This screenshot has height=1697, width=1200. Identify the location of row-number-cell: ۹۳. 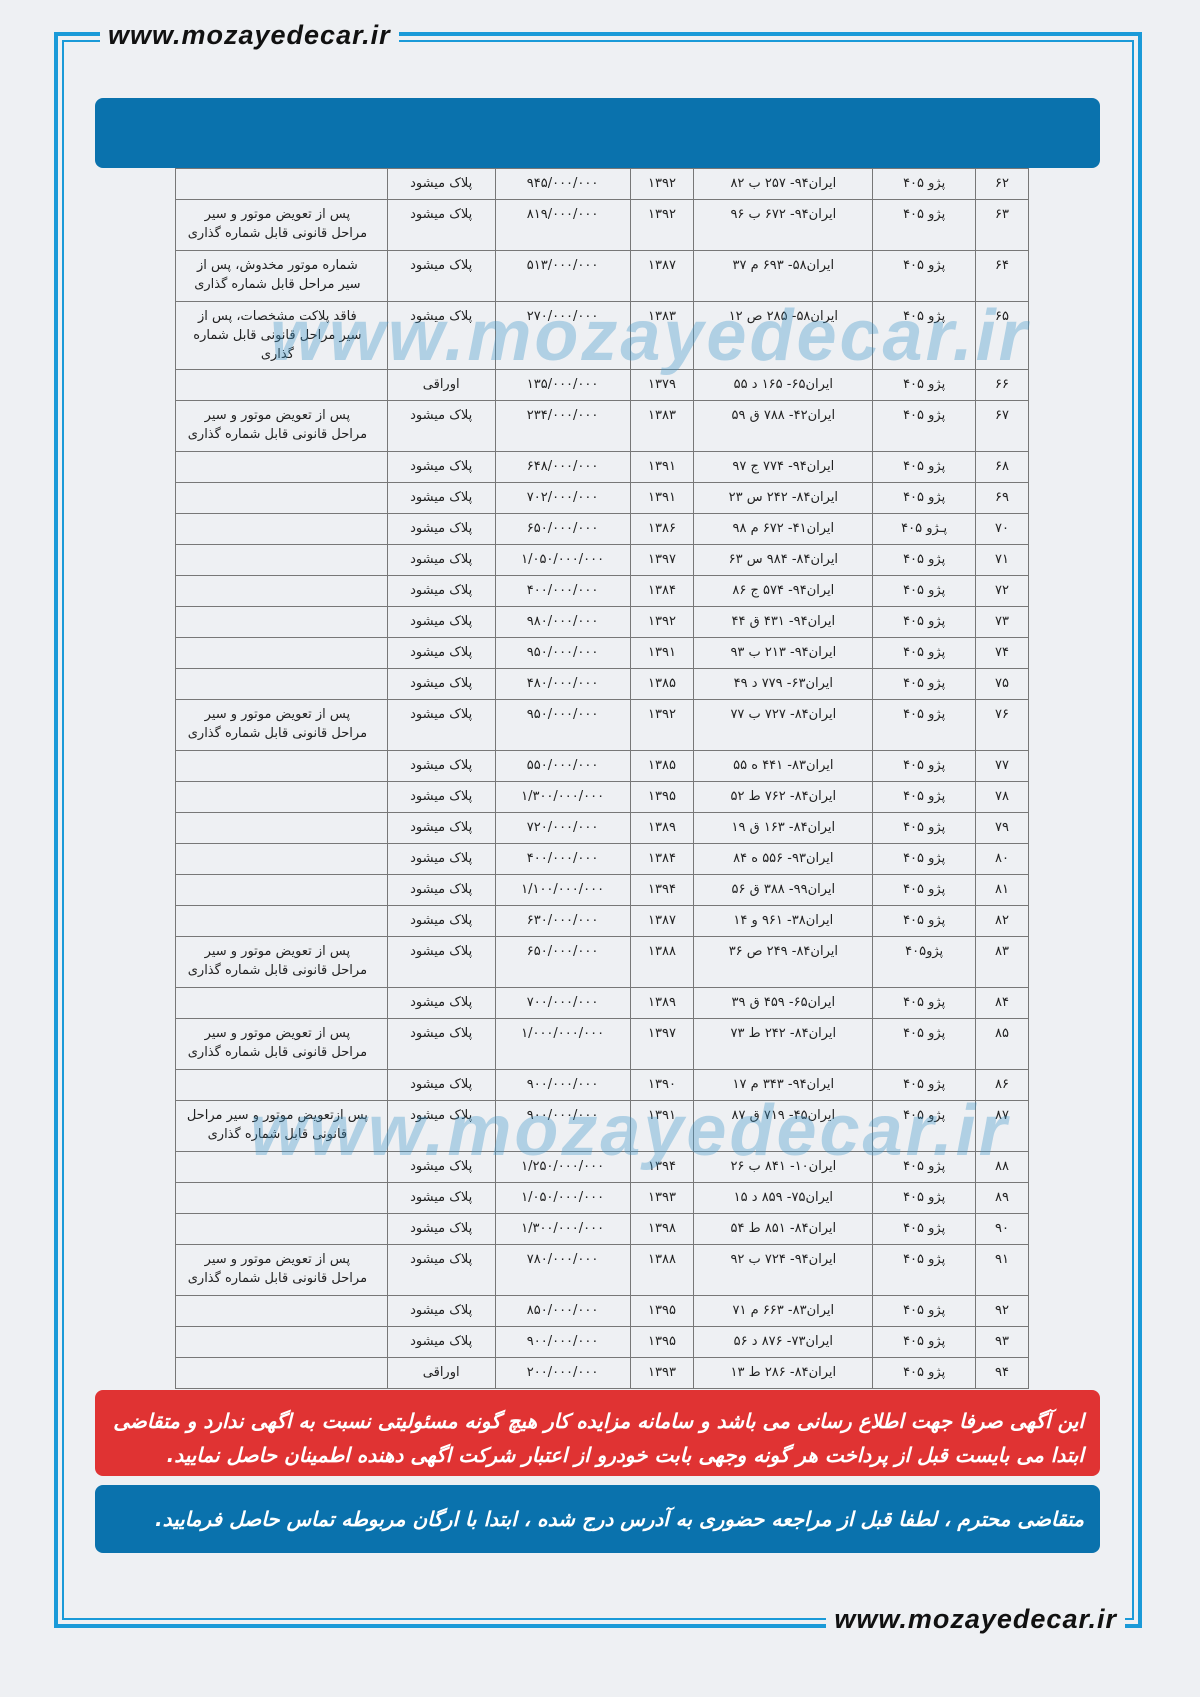
(1002, 1342).